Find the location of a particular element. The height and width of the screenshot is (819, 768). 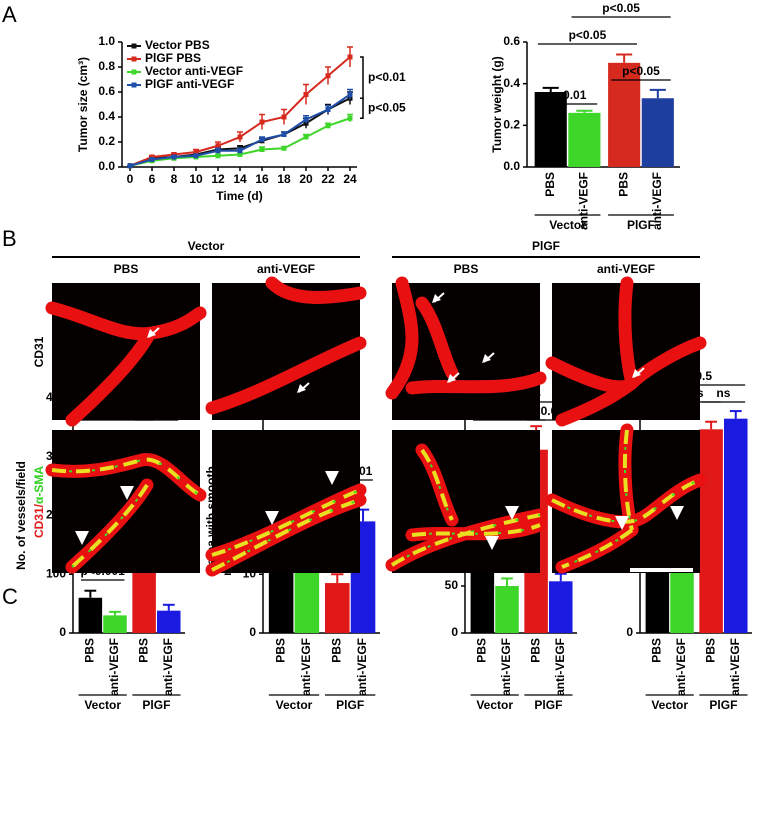

condition-label: PBS is located at coordinates (466, 269).